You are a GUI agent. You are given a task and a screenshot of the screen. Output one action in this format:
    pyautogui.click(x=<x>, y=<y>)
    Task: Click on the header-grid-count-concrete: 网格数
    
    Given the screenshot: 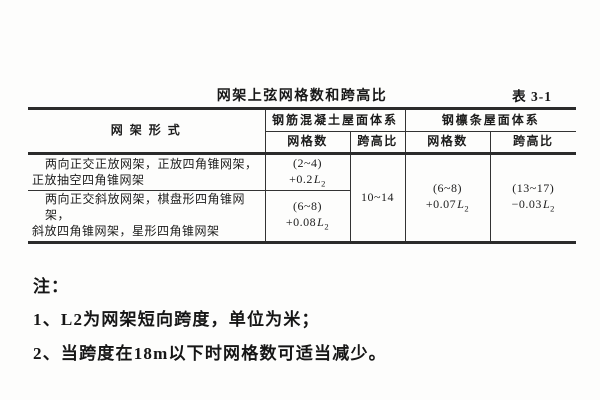 What is the action you would take?
    pyautogui.click(x=308, y=143)
    